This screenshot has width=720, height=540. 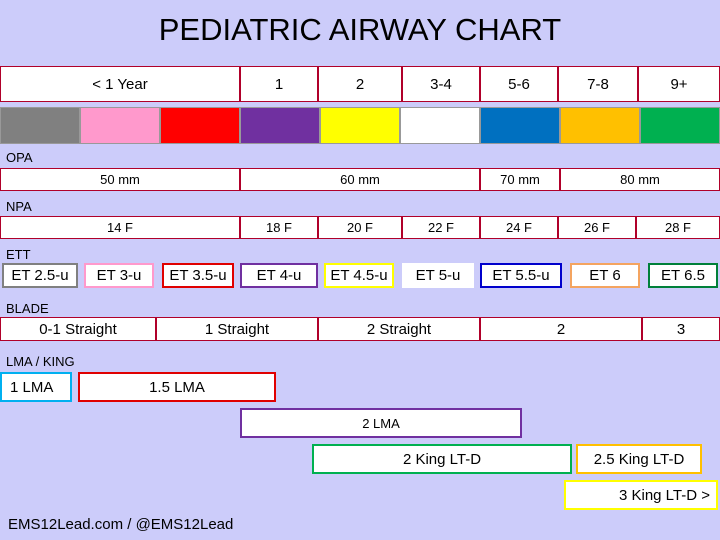 I want to click on age-cell: 2, so click(x=360, y=84).